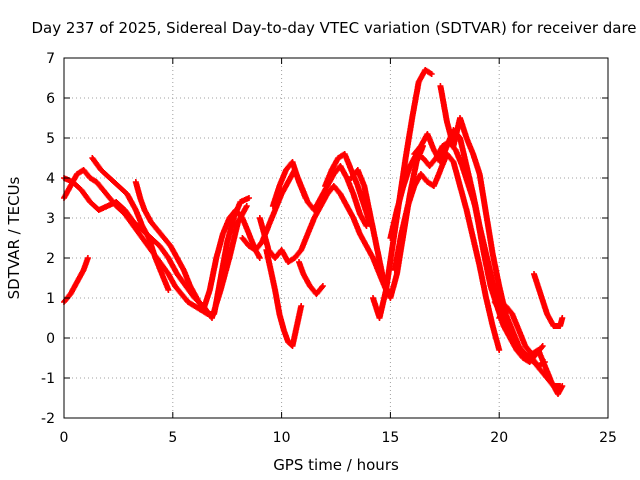 This screenshot has height=480, width=640. What do you see at coordinates (50, 59) in the screenshot?
I see `y-tick-label: 7` at bounding box center [50, 59].